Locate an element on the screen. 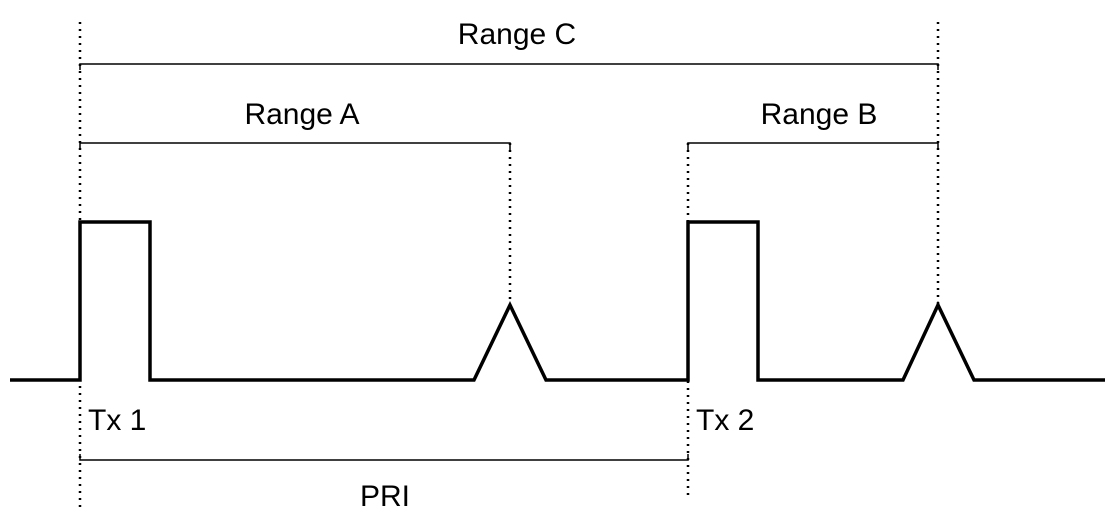 The height and width of the screenshot is (512, 1109). bracket-range-b is located at coordinates (813, 146).